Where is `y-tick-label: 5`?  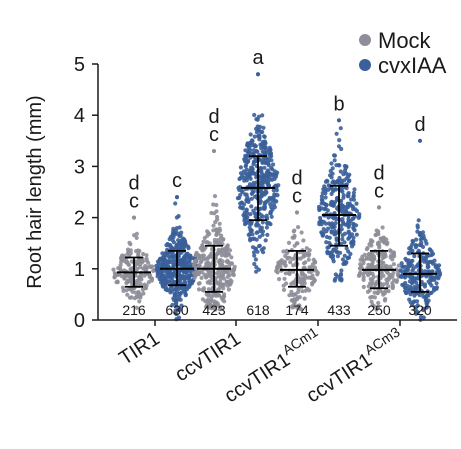
y-tick-label: 5 is located at coordinates (79, 65).